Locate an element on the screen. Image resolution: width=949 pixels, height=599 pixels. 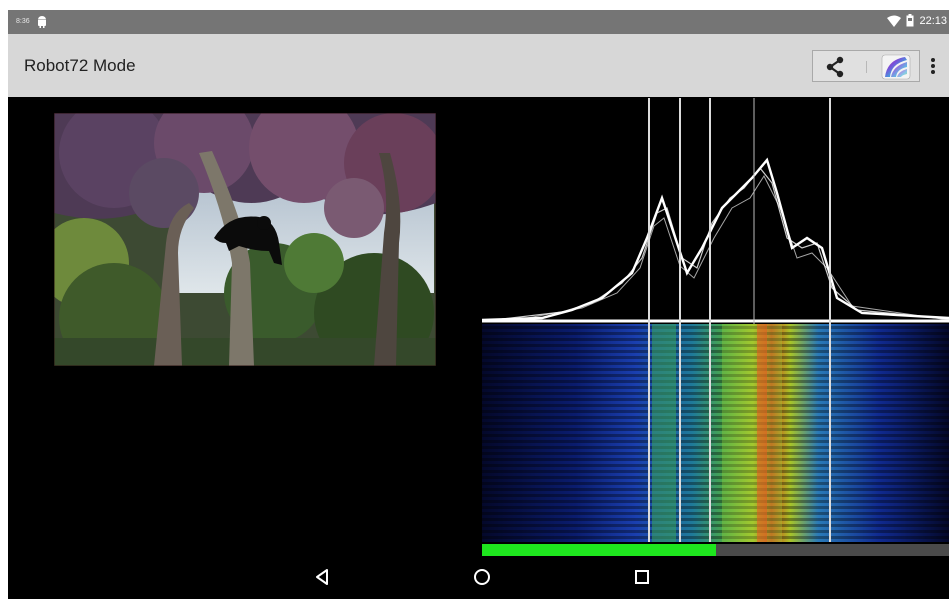
page-title: Robot72 Mode is located at coordinates (80, 65).